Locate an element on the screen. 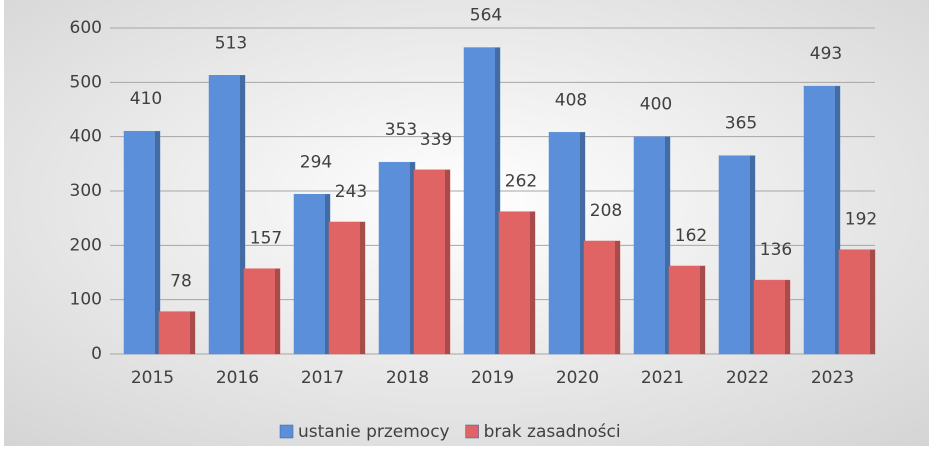  data-label: 410 is located at coordinates (146, 99).